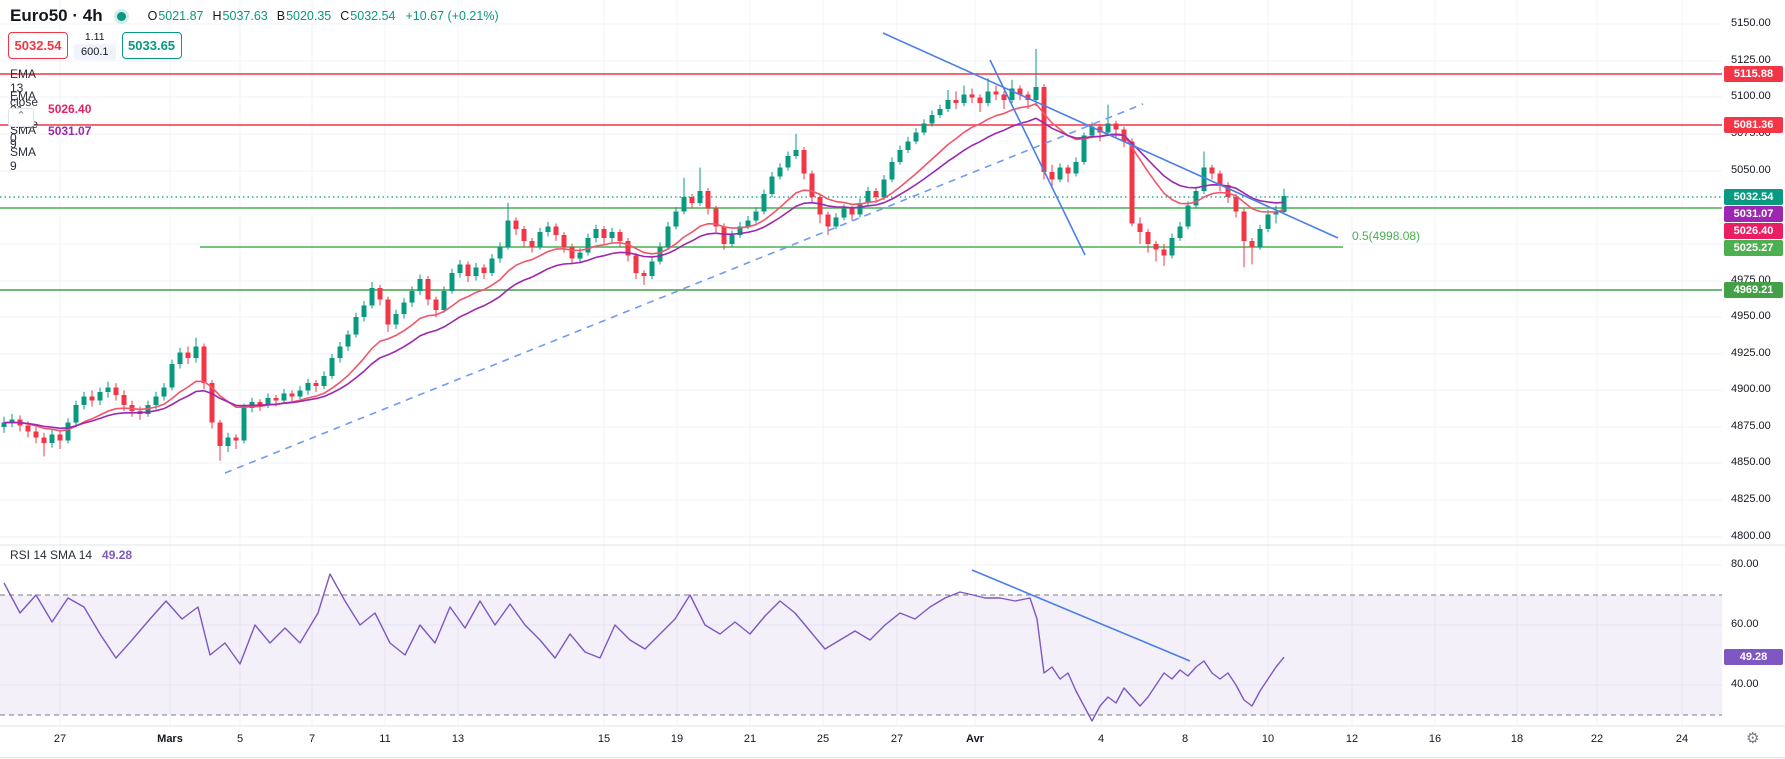 Image resolution: width=1785 pixels, height=759 pixels. I want to click on gear-icon: ⚙, so click(1753, 738).